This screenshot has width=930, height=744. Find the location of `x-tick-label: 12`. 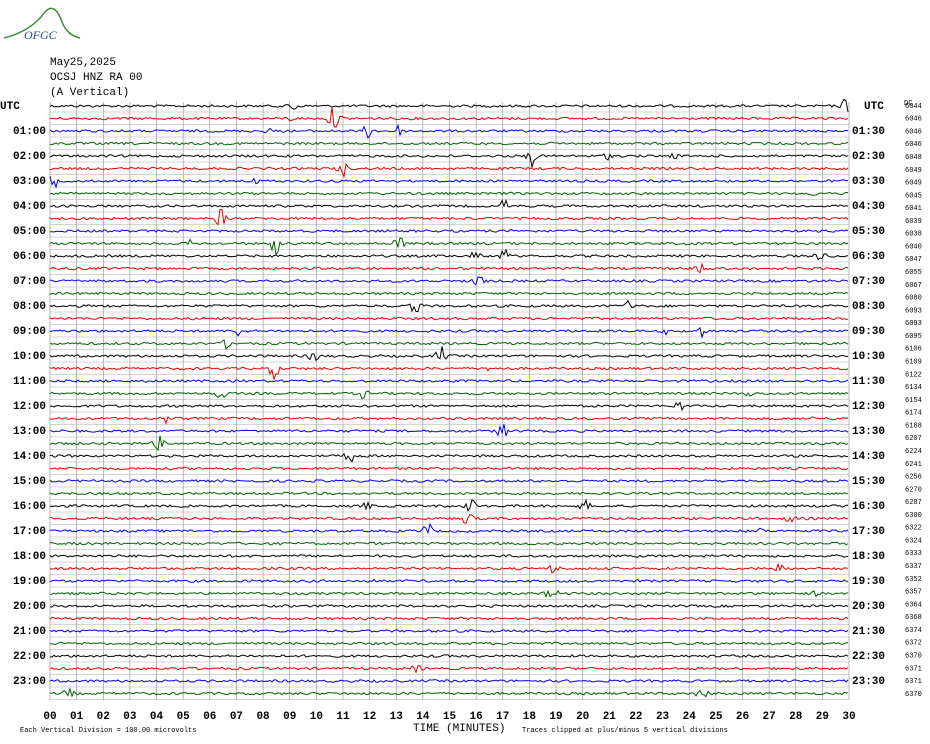

x-tick-label: 12 is located at coordinates (369, 717).